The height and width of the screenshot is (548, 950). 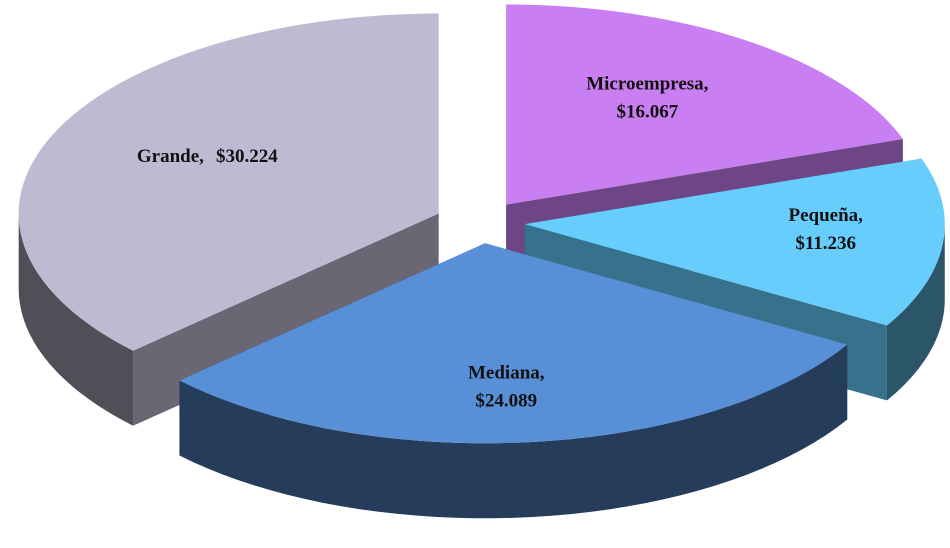 What do you see at coordinates (647, 98) in the screenshot?
I see `data-label: Microempresa, $16.067` at bounding box center [647, 98].